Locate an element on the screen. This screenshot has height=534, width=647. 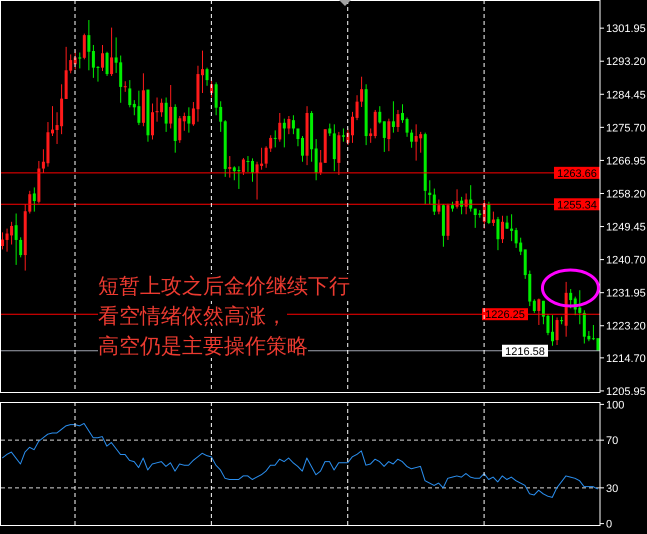
ref-line-label: 1226.25 is located at coordinates (505, 315).